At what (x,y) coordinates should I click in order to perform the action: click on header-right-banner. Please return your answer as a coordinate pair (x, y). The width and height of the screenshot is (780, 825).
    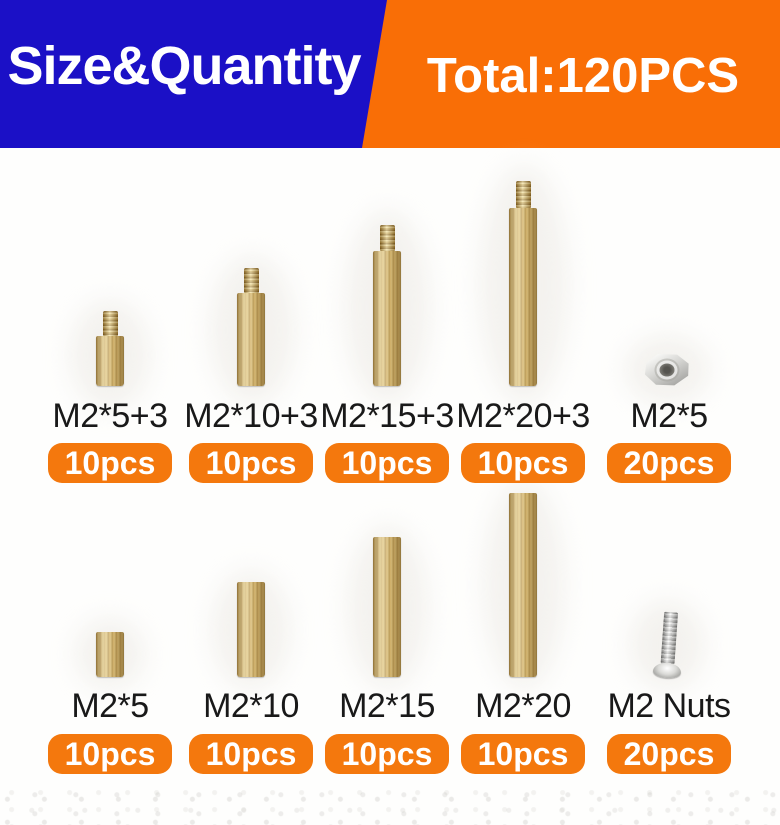
    Looking at the image, I should click on (571, 74).